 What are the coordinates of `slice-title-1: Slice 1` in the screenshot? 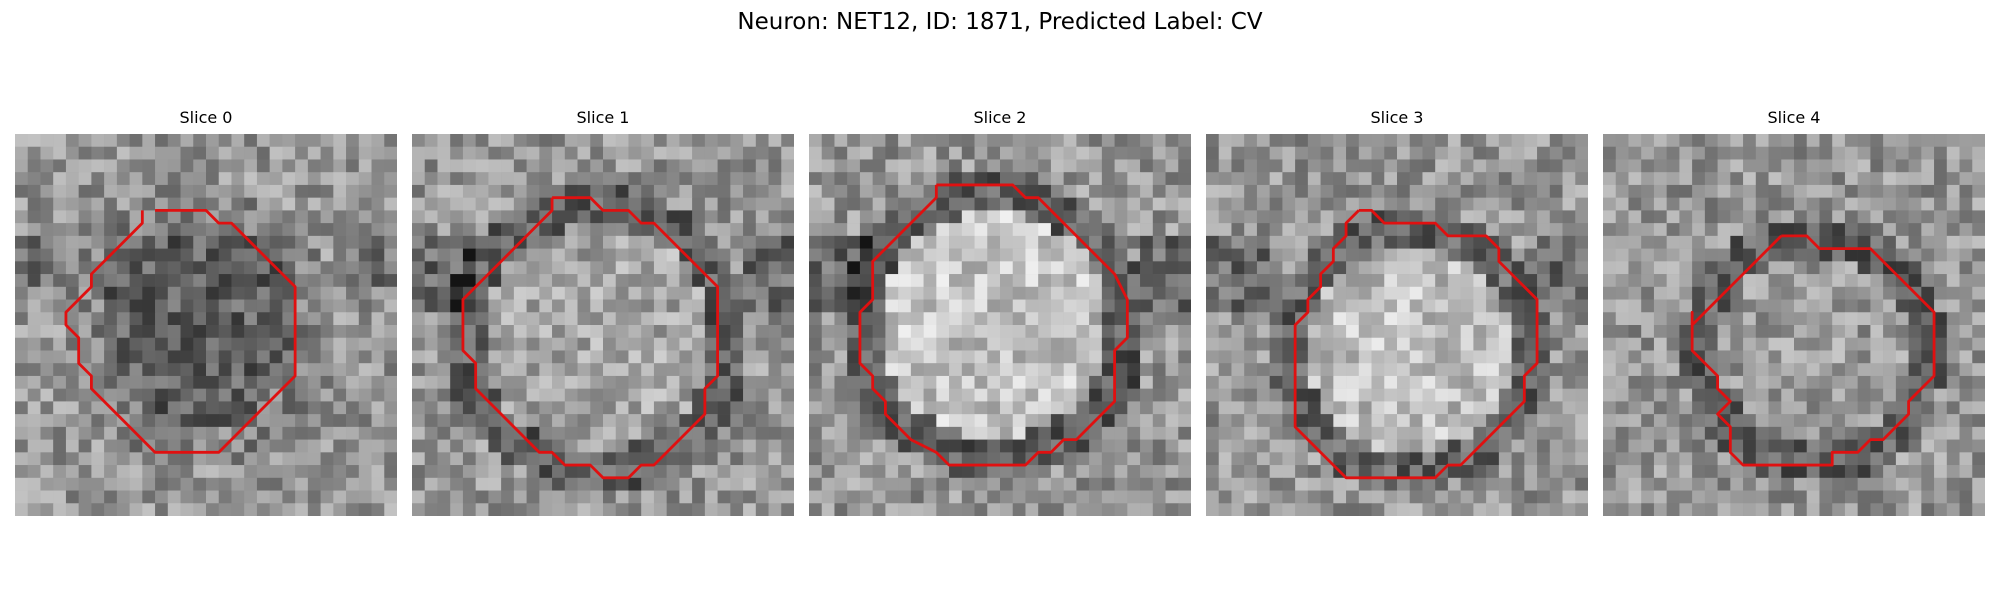 It's located at (603, 117).